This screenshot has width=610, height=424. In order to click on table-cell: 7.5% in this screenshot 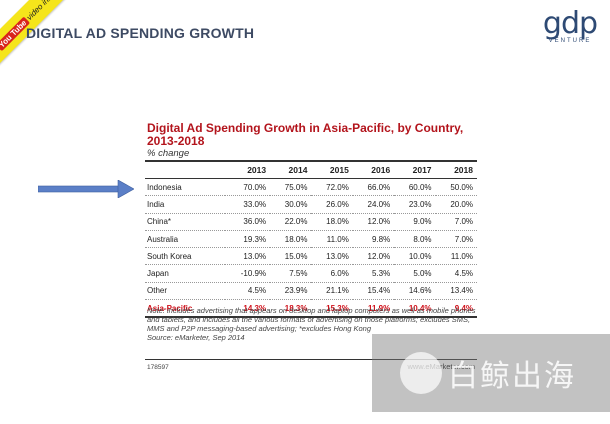, I will do `click(291, 273)`.